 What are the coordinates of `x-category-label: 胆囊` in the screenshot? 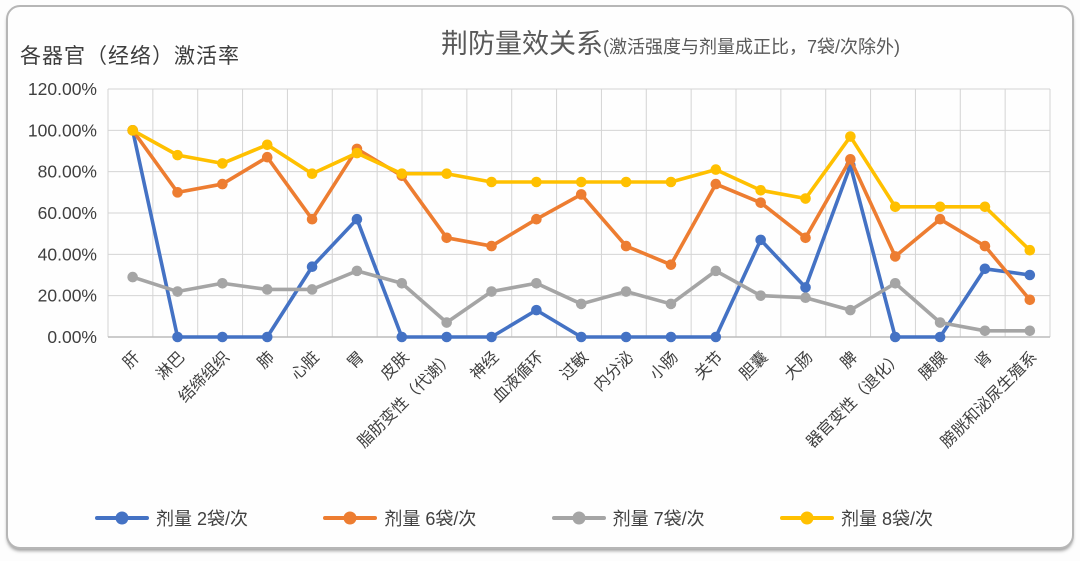 It's located at (753, 365).